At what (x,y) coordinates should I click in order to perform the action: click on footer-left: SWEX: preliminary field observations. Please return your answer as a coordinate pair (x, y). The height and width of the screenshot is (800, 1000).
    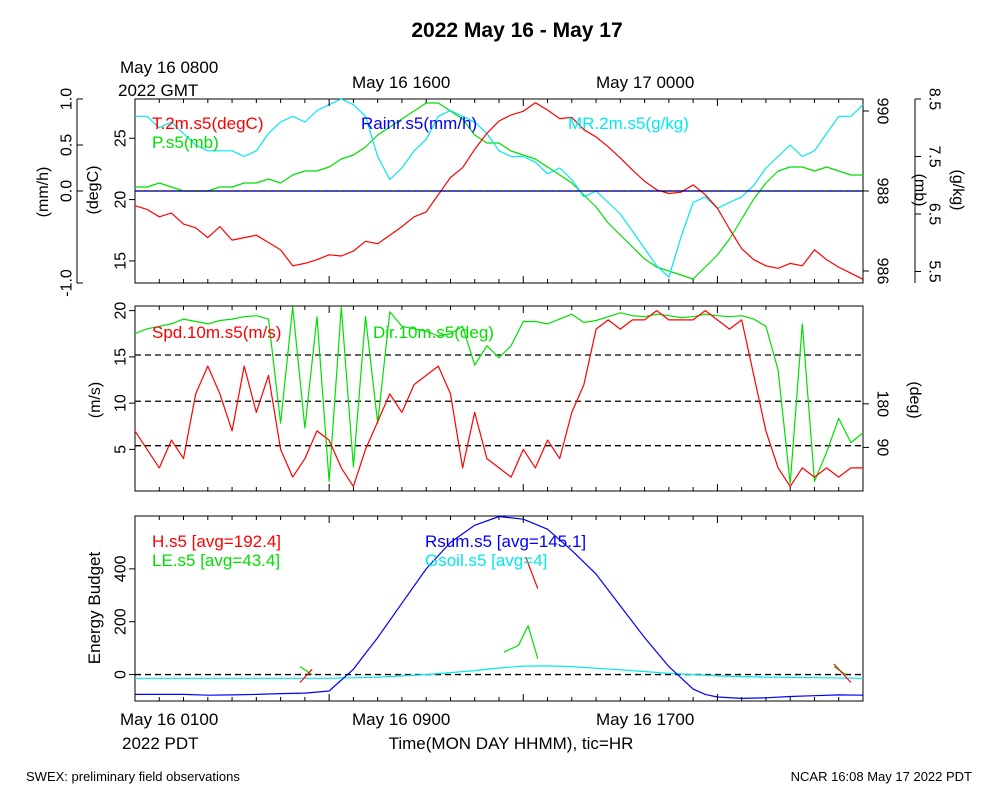
    Looking at the image, I should click on (133, 776).